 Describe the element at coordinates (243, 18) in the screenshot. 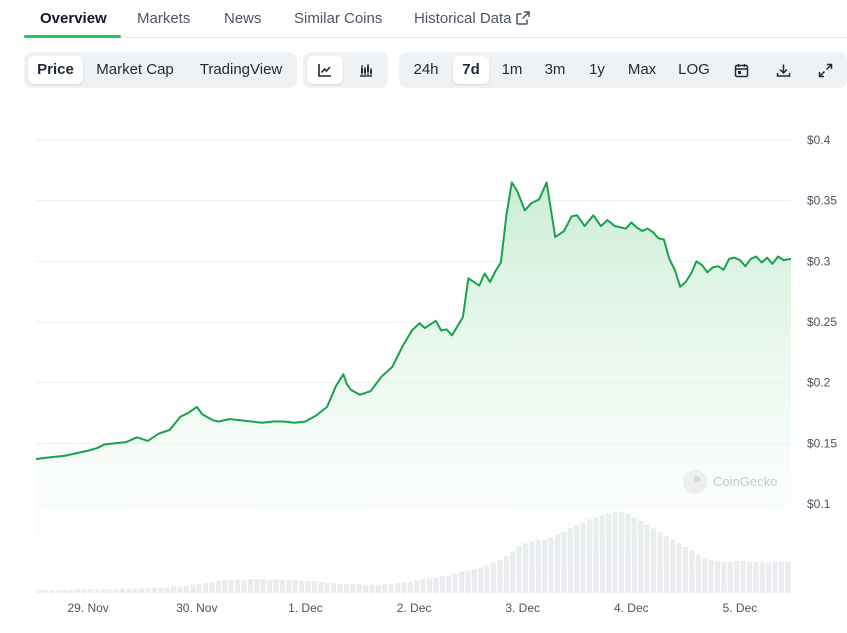

I see `tab-news: News` at that location.